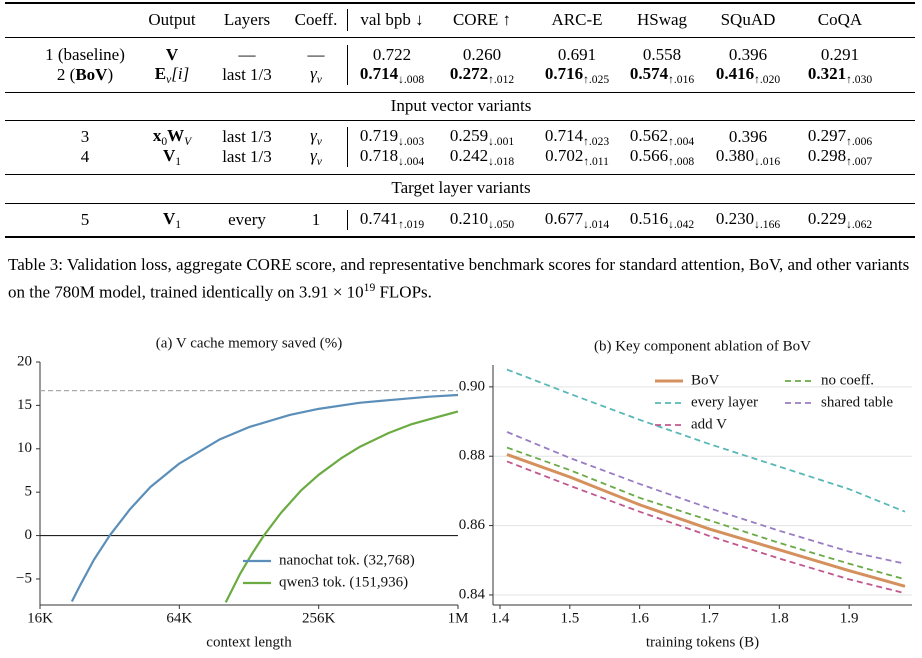  I want to click on text-part: ↓.062, so click(859, 225).